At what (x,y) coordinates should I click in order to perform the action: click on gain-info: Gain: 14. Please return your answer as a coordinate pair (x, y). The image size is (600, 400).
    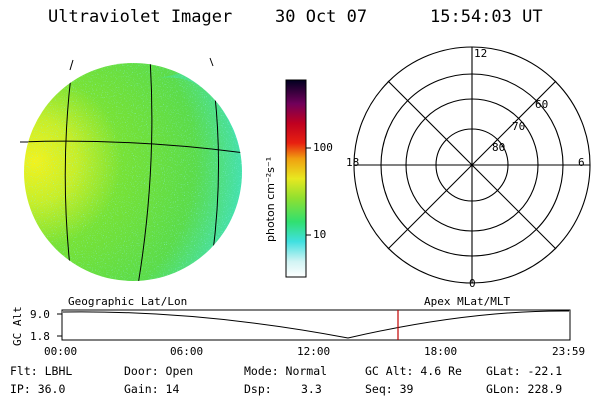
    Looking at the image, I should click on (152, 389).